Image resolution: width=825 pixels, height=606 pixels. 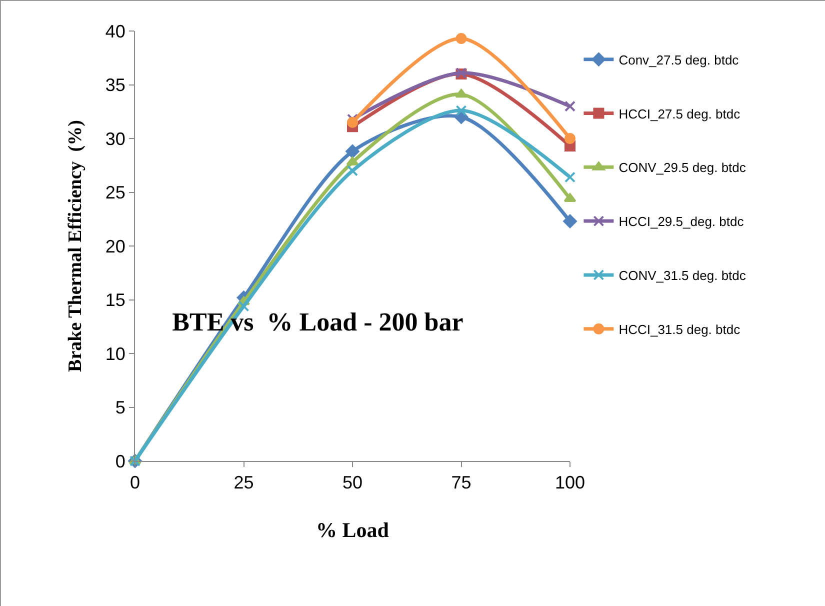 What do you see at coordinates (135, 482) in the screenshot?
I see `x-tick-label: 0` at bounding box center [135, 482].